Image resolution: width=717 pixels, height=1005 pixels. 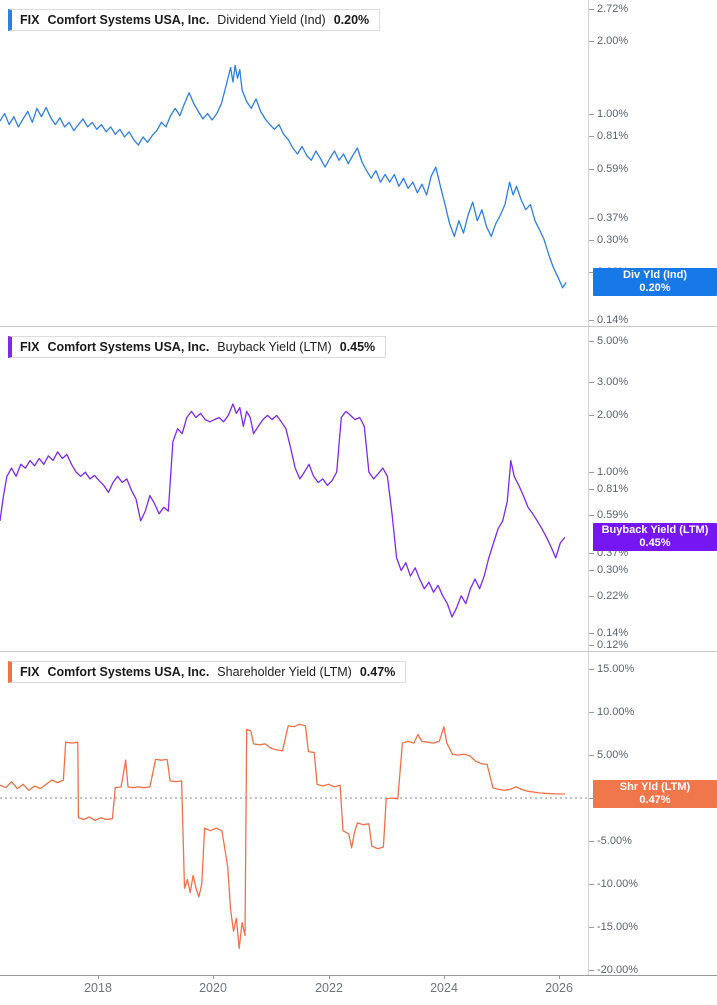 What do you see at coordinates (613, 9) in the screenshot?
I see `y-tick-label: 2.72%` at bounding box center [613, 9].